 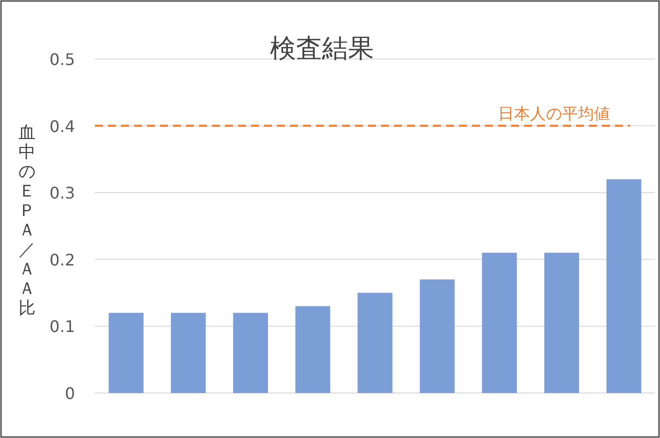 I want to click on chart-title: 検査結果, so click(x=322, y=49).